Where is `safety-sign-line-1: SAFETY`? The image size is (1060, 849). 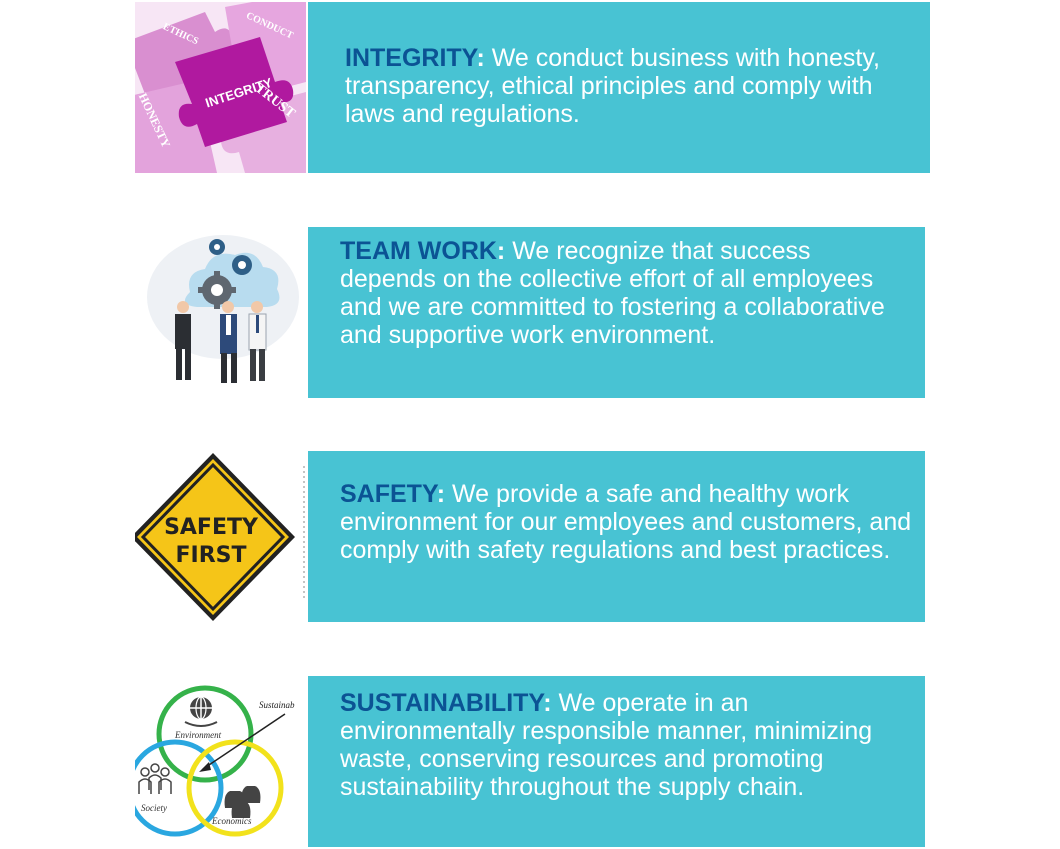 safety-sign-line-1: SAFETY is located at coordinates (211, 527).